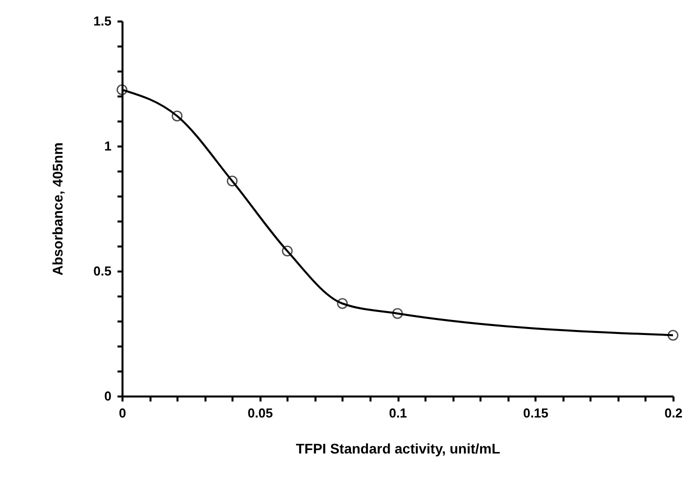 The height and width of the screenshot is (478, 686). I want to click on x-axis-title: TFPI Standard activity, unit/mL, so click(398, 448).